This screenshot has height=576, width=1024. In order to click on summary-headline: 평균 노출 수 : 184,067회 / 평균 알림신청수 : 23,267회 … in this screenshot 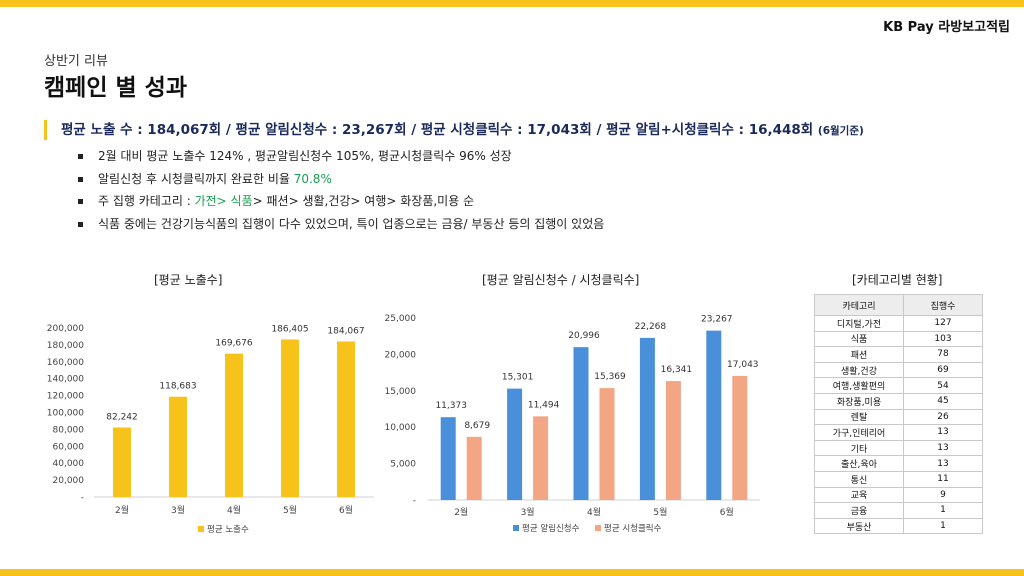, I will do `click(454, 130)`.